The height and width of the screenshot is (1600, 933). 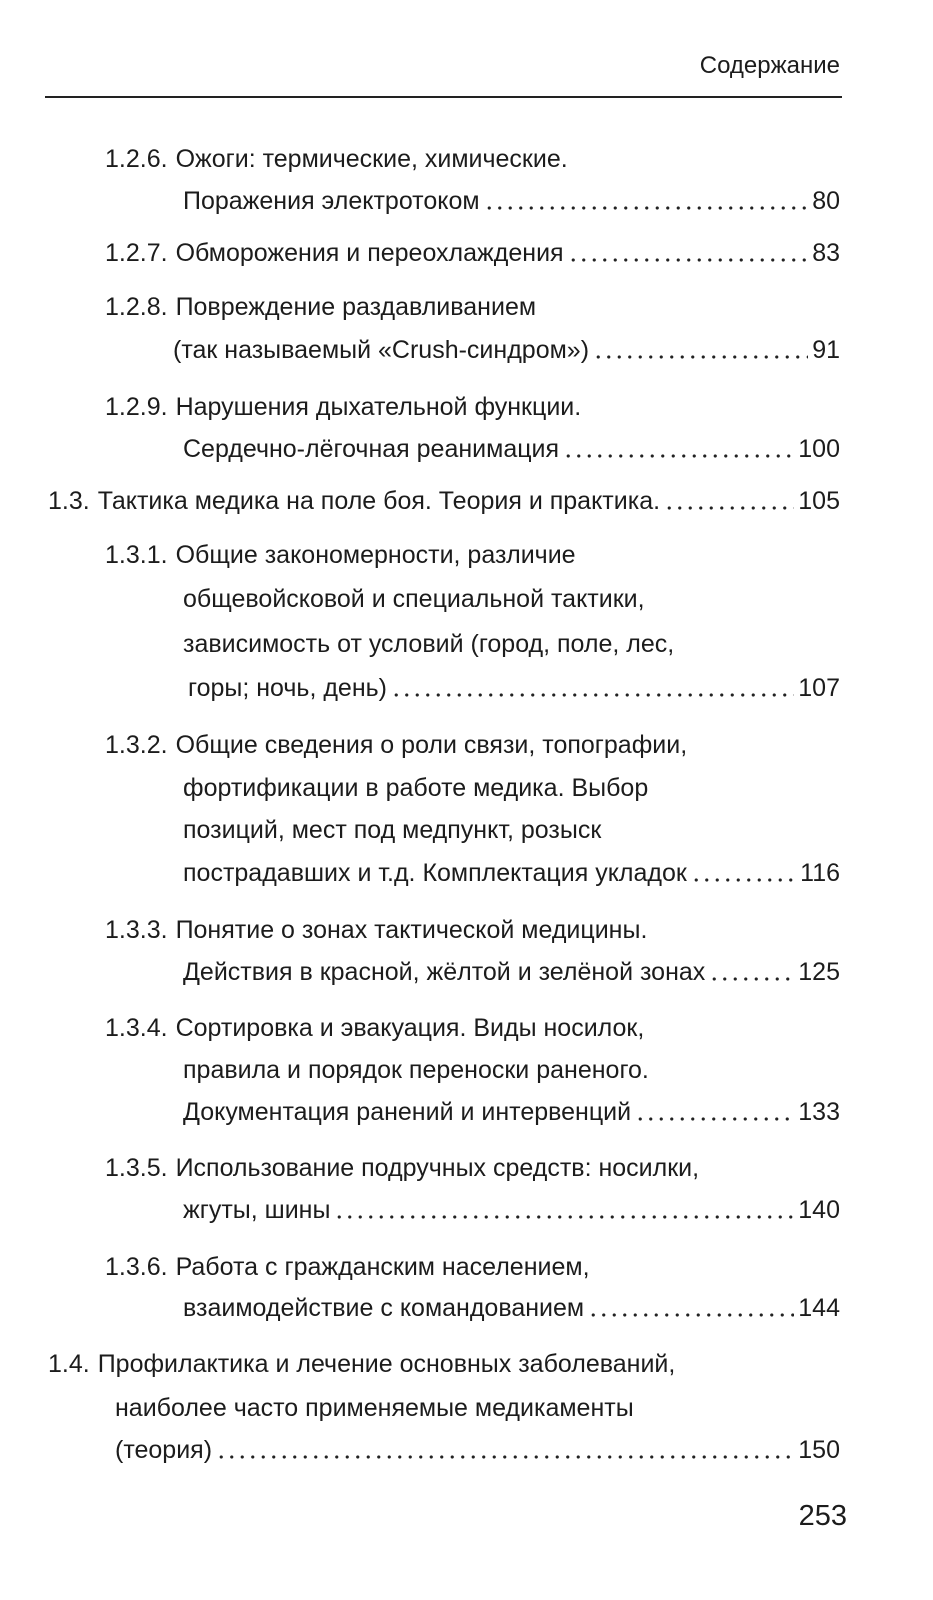 I want to click on entry-title-line: Сердечно-лёгочная реанимация, so click(x=371, y=449).